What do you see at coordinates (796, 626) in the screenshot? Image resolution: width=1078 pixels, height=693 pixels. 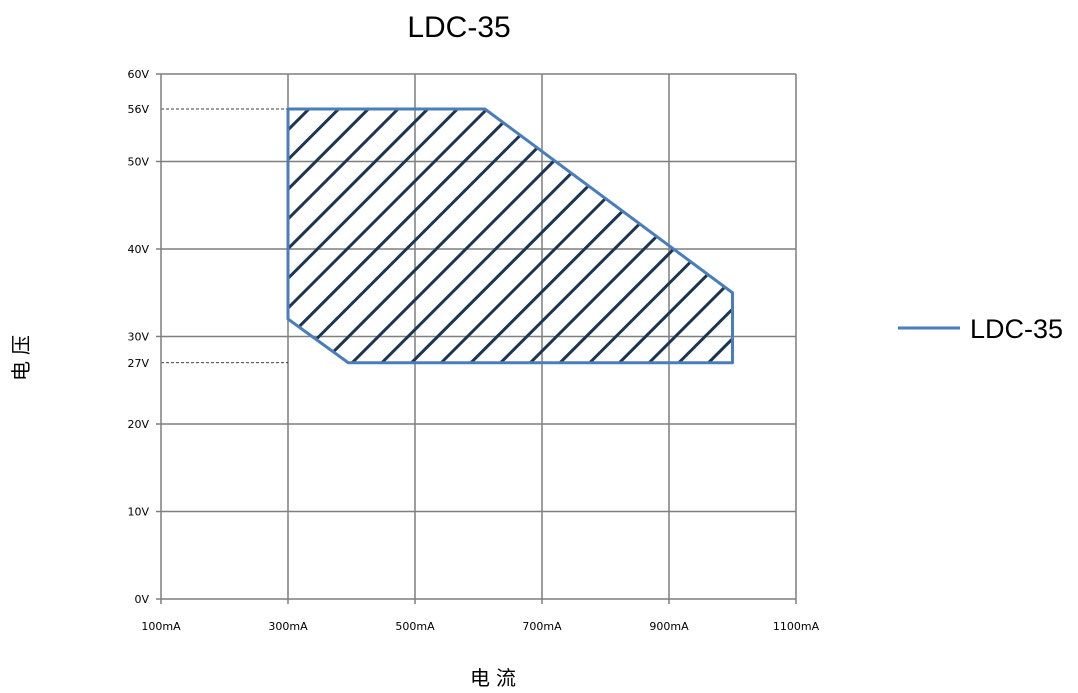 I see `x-tick-label: 1100mA` at bounding box center [796, 626].